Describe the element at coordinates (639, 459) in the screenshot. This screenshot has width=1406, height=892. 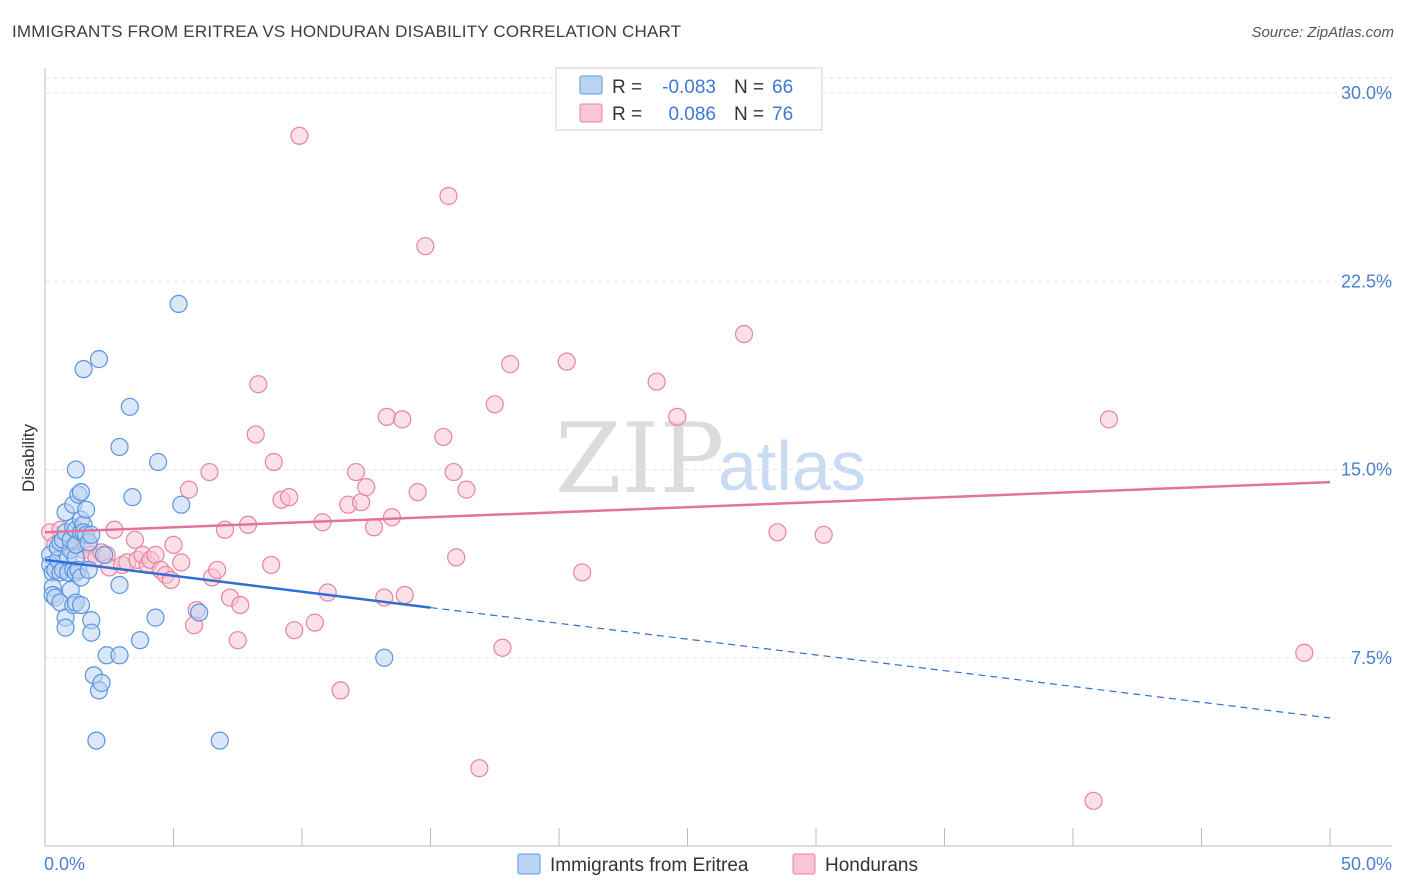
I see `watermark-zip: ZIP` at that location.